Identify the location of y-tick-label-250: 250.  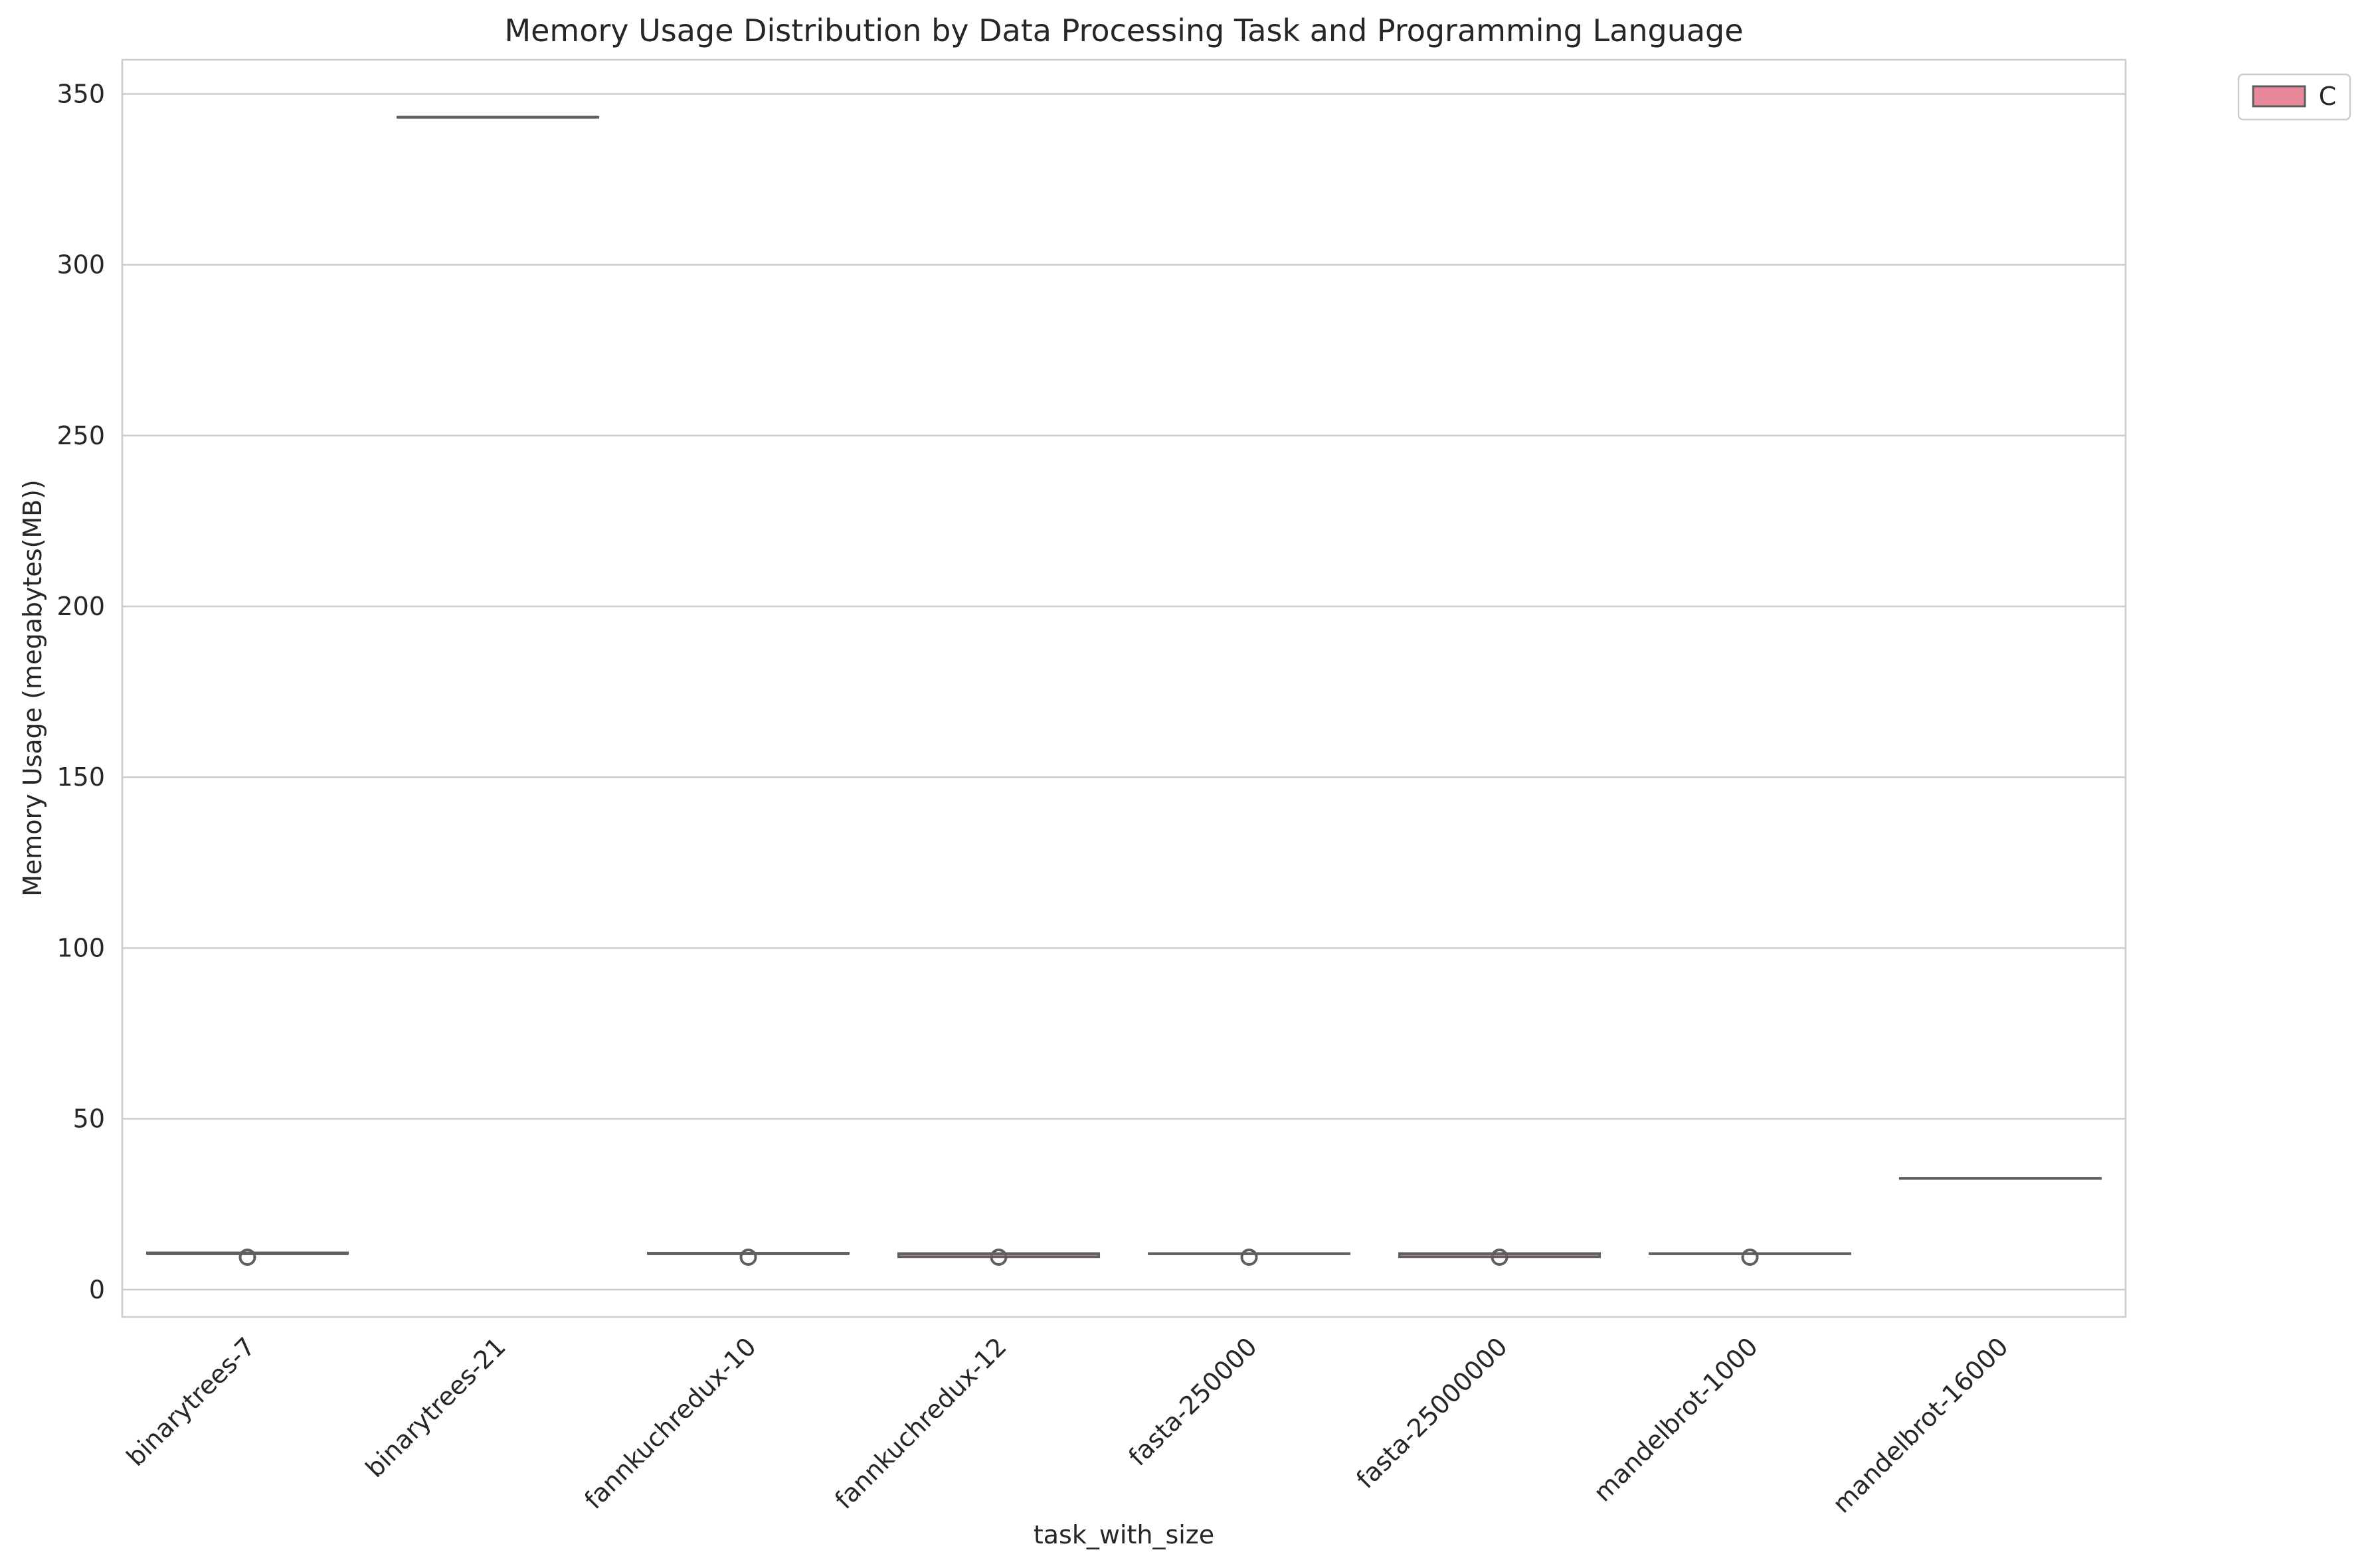
(80, 436).